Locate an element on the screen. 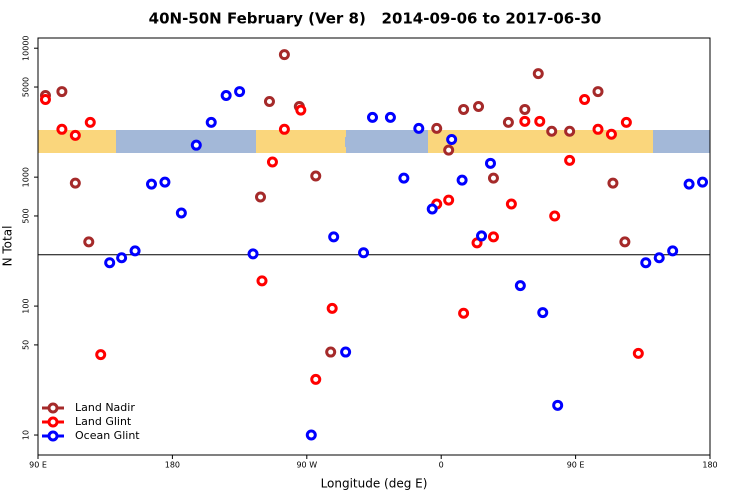  y-axis-label: N Total is located at coordinates (8, 246).